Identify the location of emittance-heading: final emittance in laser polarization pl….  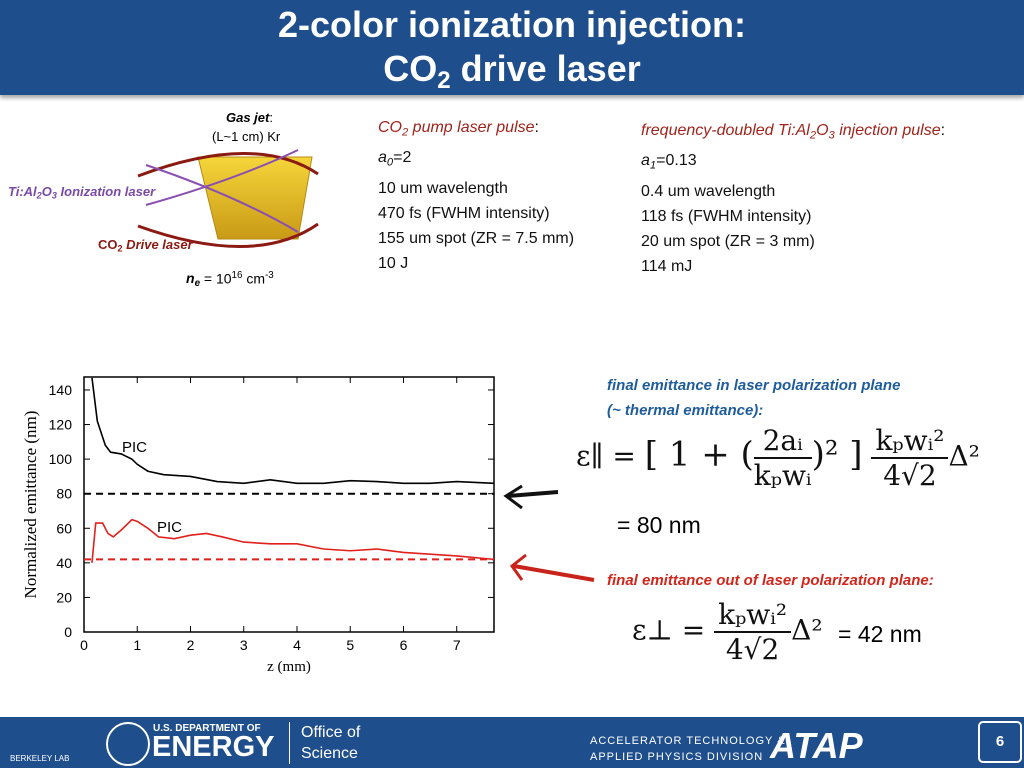
(753, 398).